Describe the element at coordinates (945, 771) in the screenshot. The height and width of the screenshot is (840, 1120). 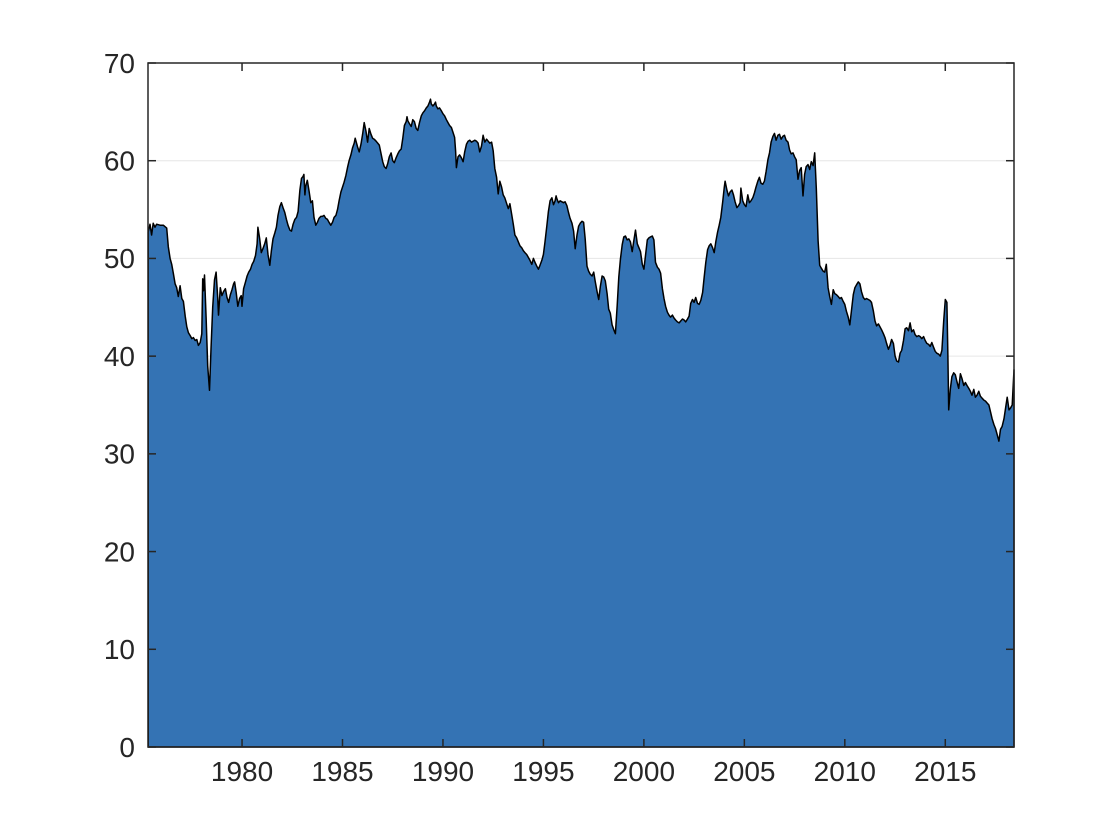
I see `x-tick-label: 2015` at that location.